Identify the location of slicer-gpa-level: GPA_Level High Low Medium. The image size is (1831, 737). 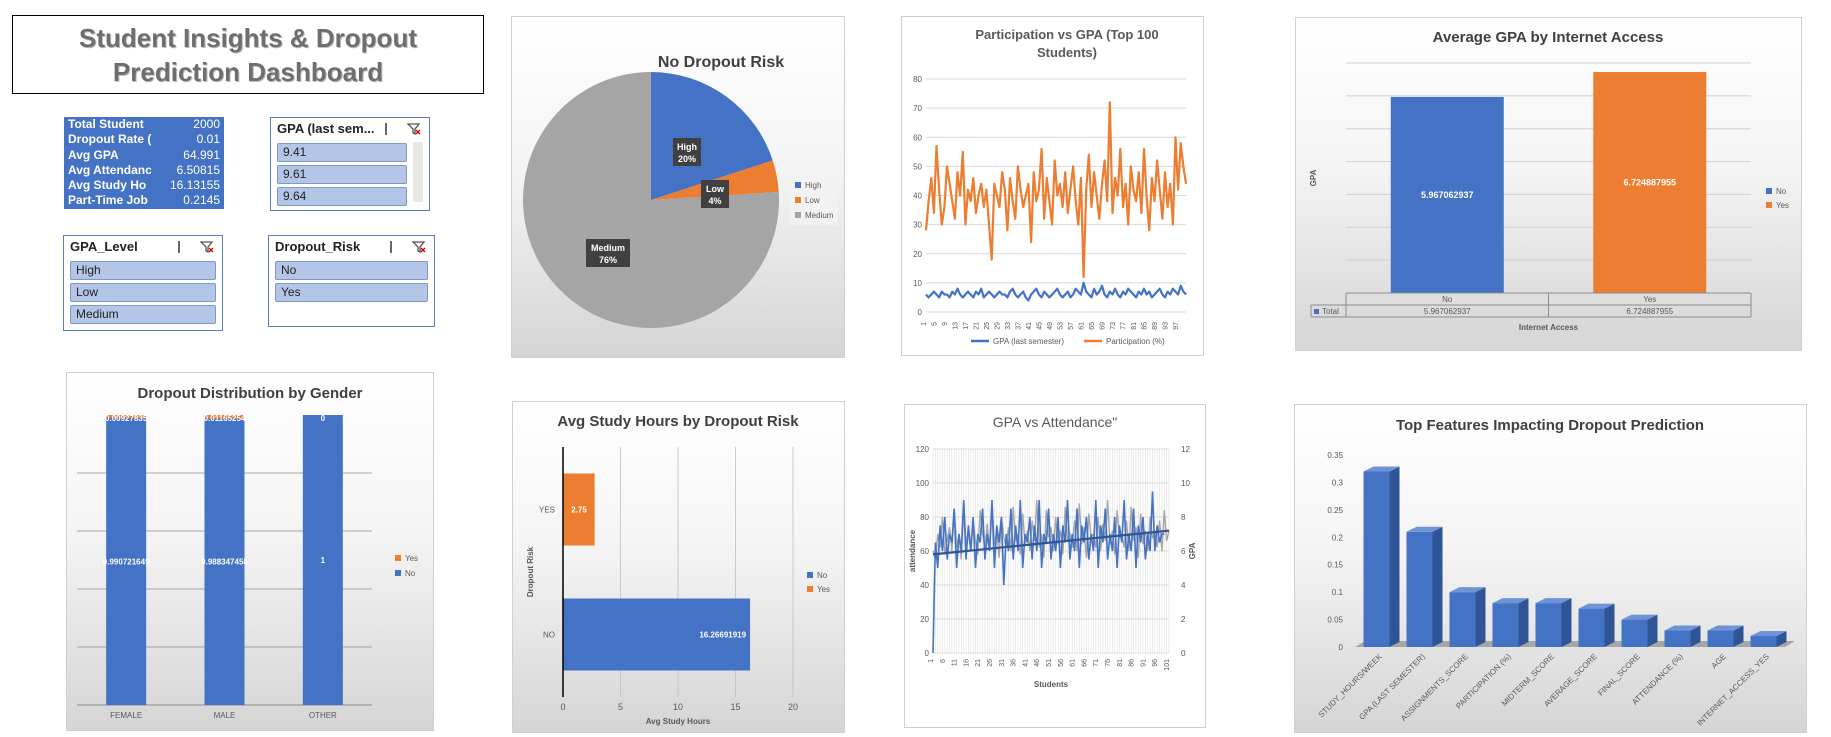
(143, 283).